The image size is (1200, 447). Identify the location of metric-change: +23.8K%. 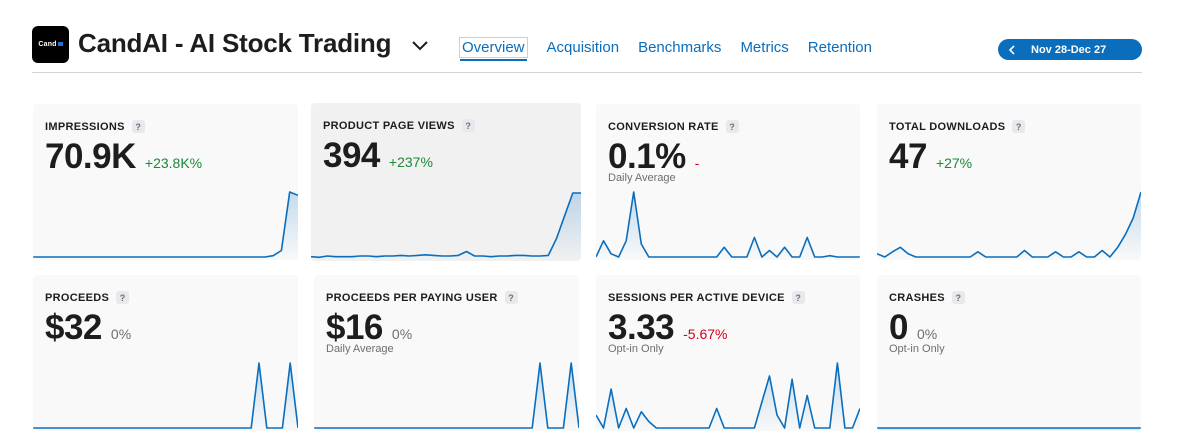
(173, 163).